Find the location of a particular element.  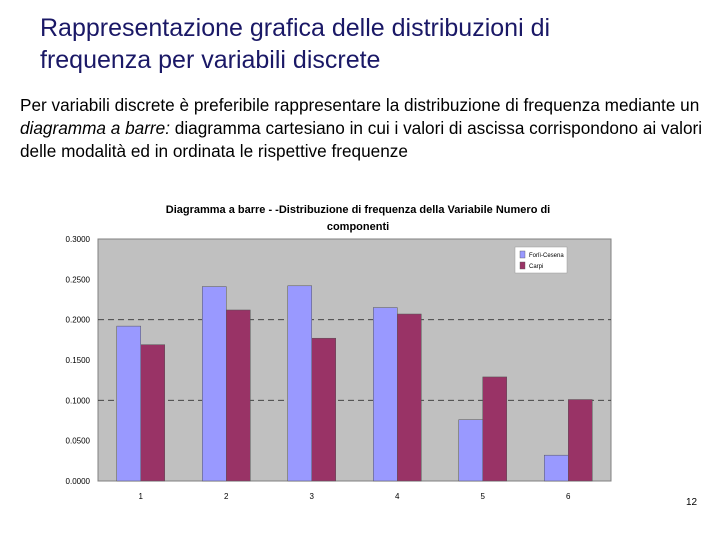

y-tick-label: 0.3000 is located at coordinates (78, 239).